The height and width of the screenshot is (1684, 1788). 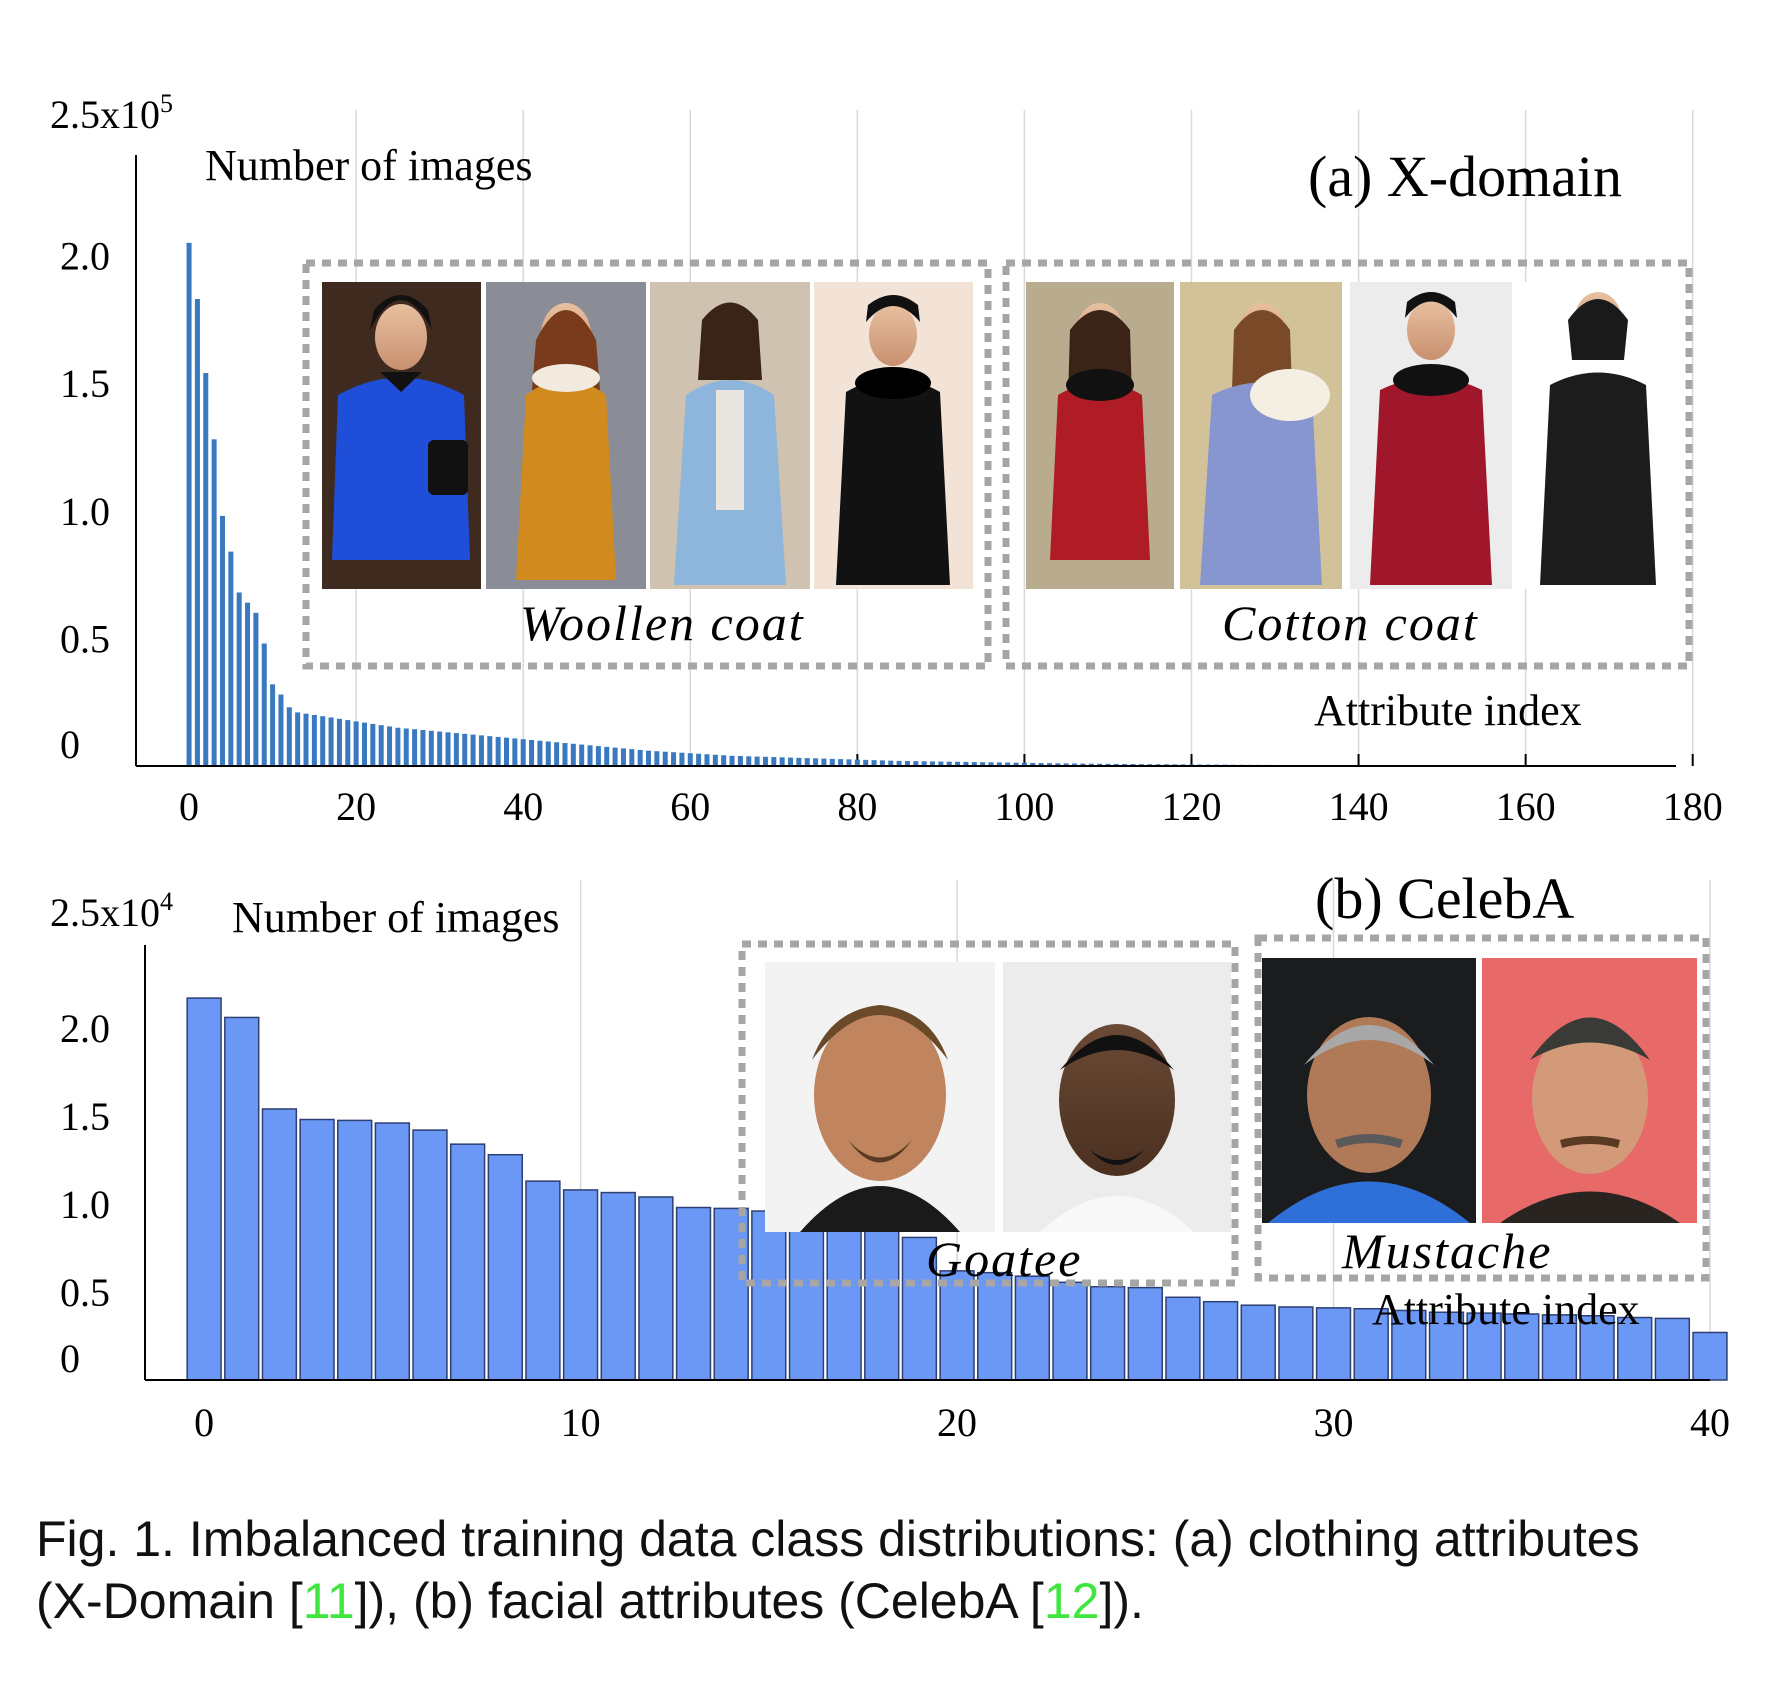 I want to click on inset-box, so click(x=988, y=1113).